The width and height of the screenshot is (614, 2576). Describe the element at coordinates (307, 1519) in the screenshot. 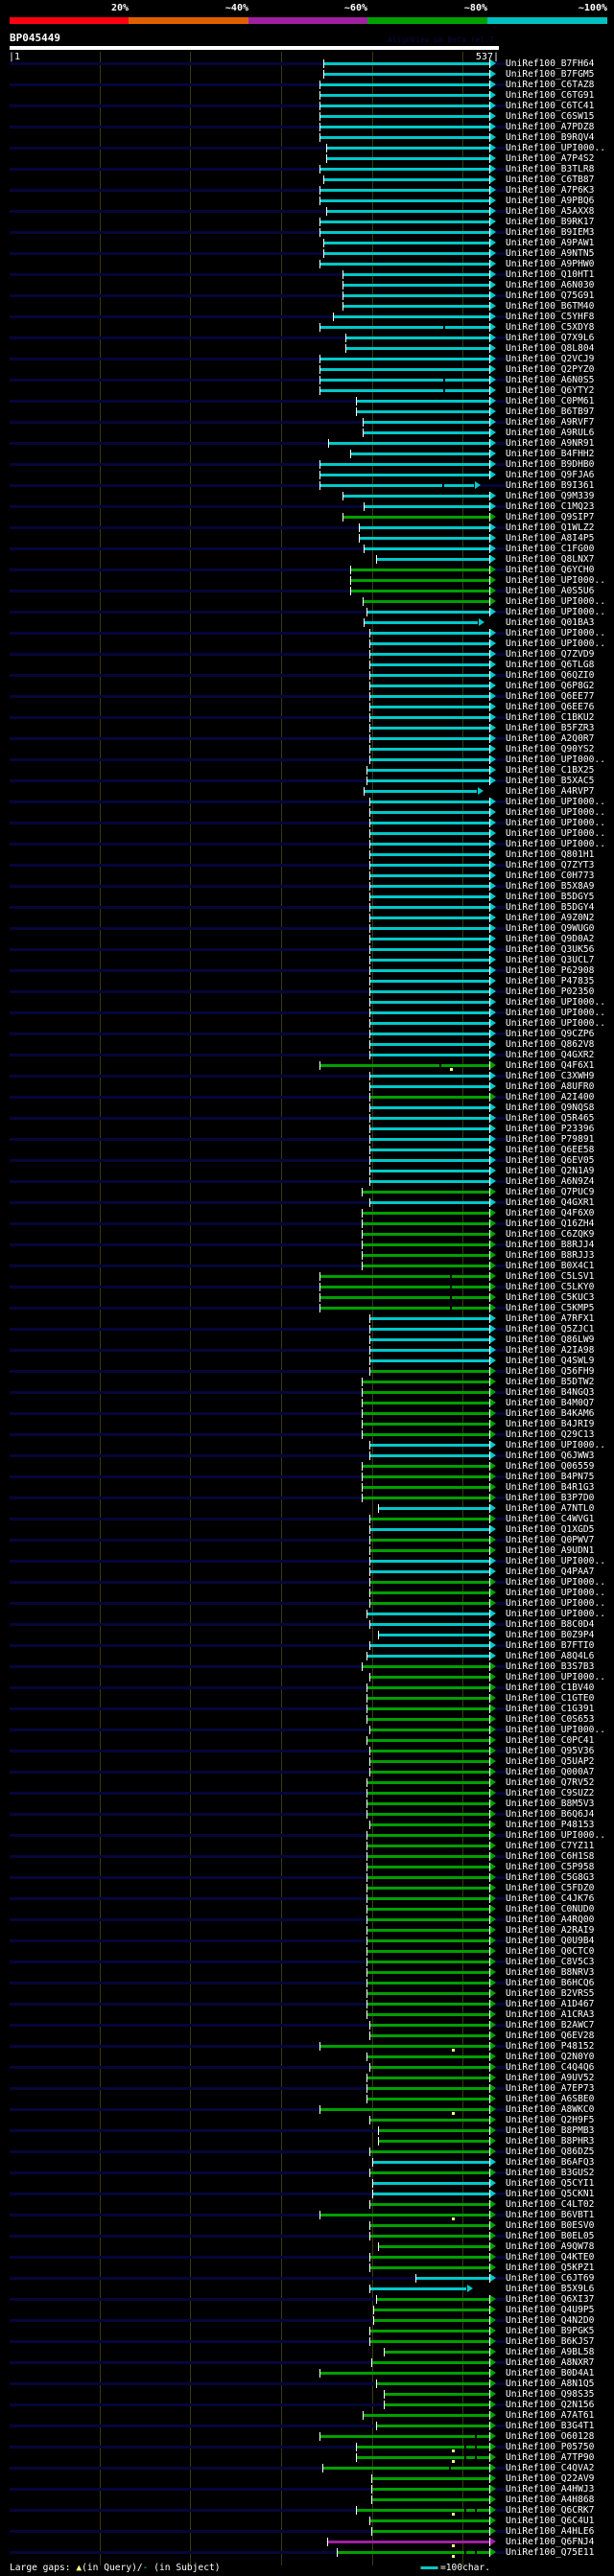

I see `hit-row: UniRef100_C4WVG1` at that location.